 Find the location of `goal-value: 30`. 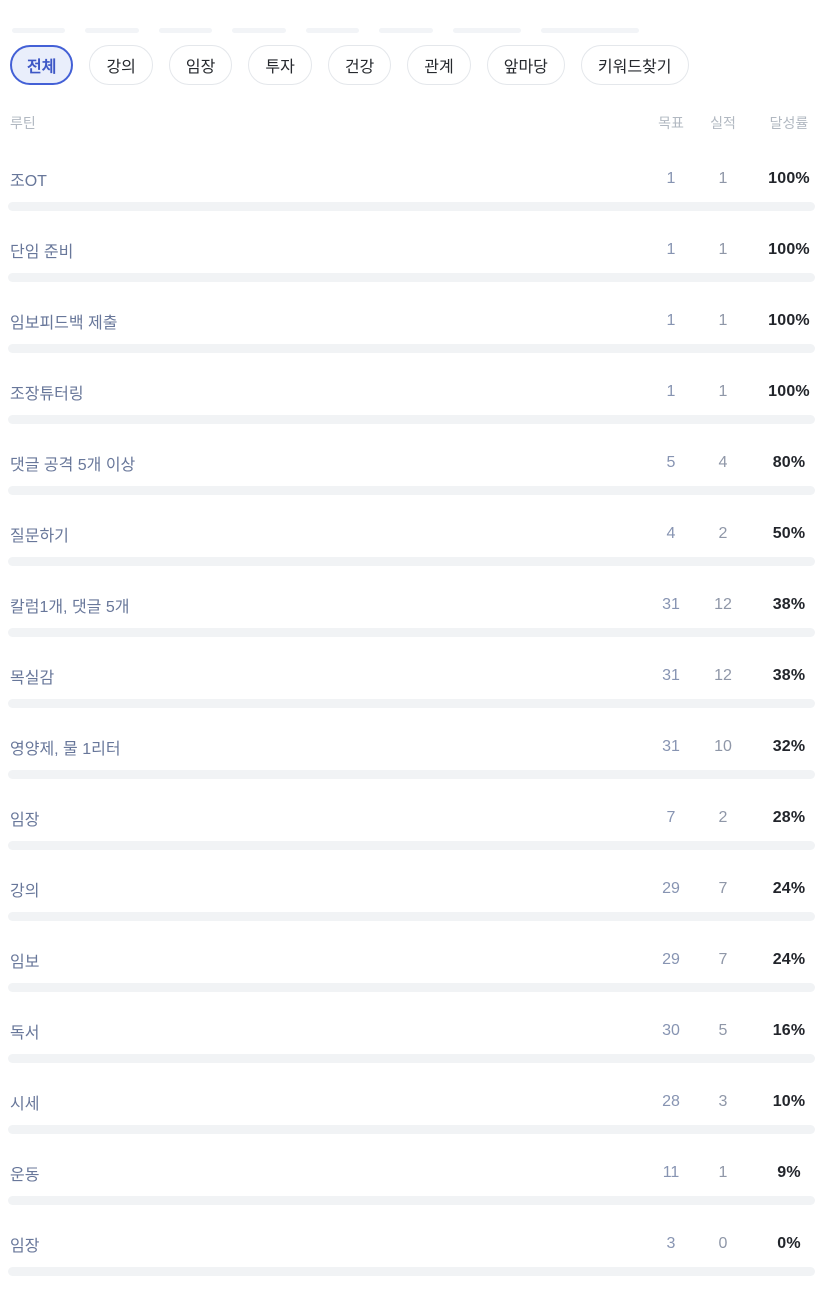

goal-value: 30 is located at coordinates (671, 1030).